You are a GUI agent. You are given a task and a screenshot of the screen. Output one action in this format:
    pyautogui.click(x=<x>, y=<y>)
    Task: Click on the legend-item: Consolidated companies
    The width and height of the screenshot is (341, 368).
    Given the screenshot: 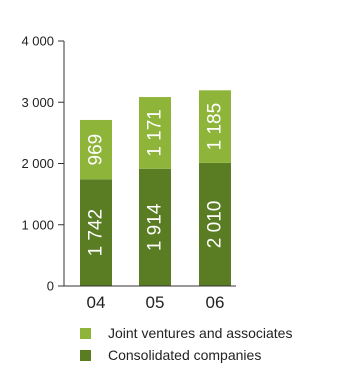 What is the action you would take?
    pyautogui.click(x=186, y=355)
    